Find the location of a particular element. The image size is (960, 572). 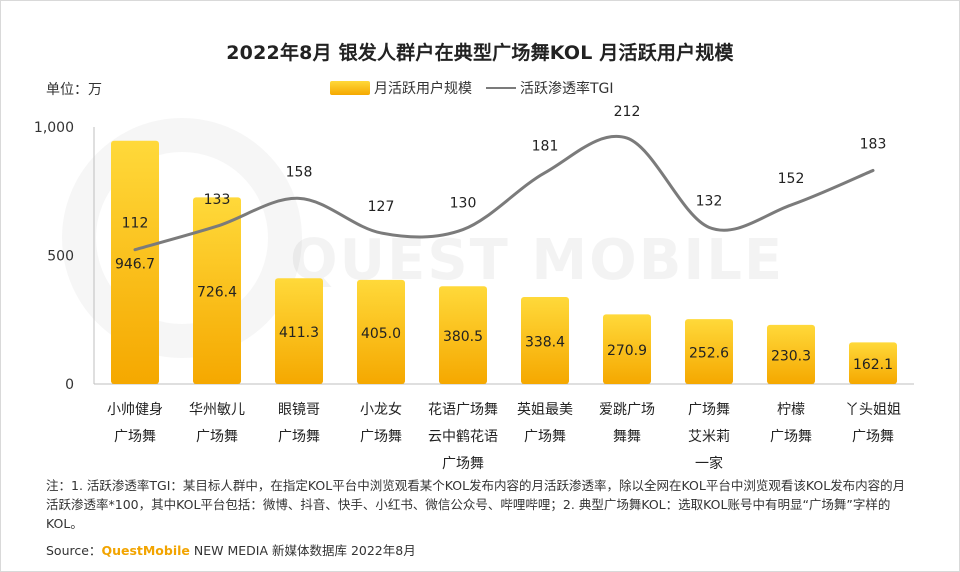

legend-item-bar: 月活跃用户规模 is located at coordinates (401, 88).